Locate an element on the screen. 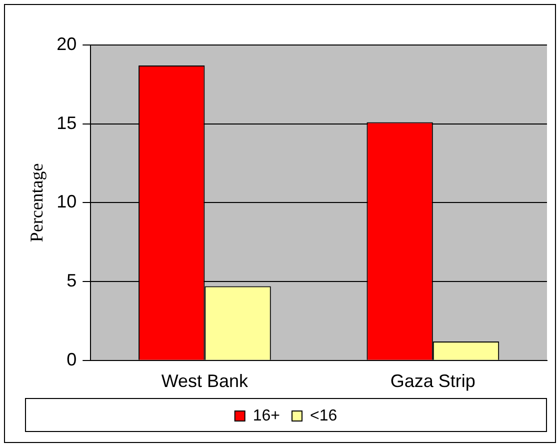 The width and height of the screenshot is (560, 447). y-tick-label: 5 is located at coordinates (71, 280).